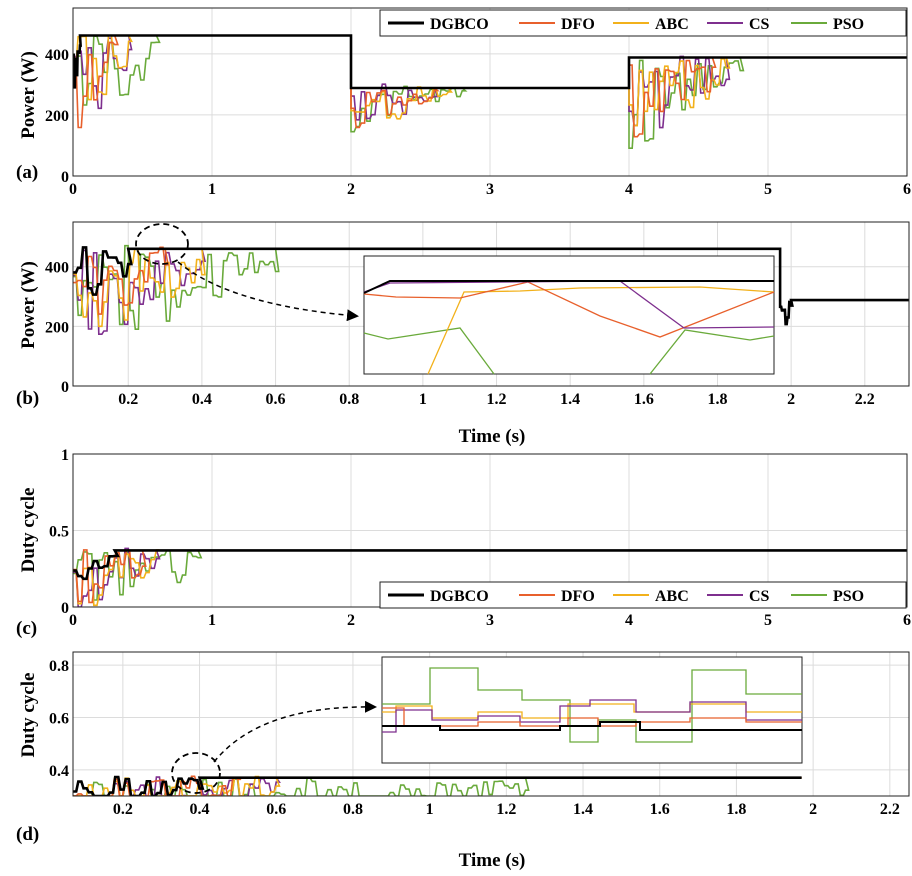 Image resolution: width=912 pixels, height=876 pixels. What do you see at coordinates (27, 172) in the screenshot?
I see `panel-label: (a)` at bounding box center [27, 172].